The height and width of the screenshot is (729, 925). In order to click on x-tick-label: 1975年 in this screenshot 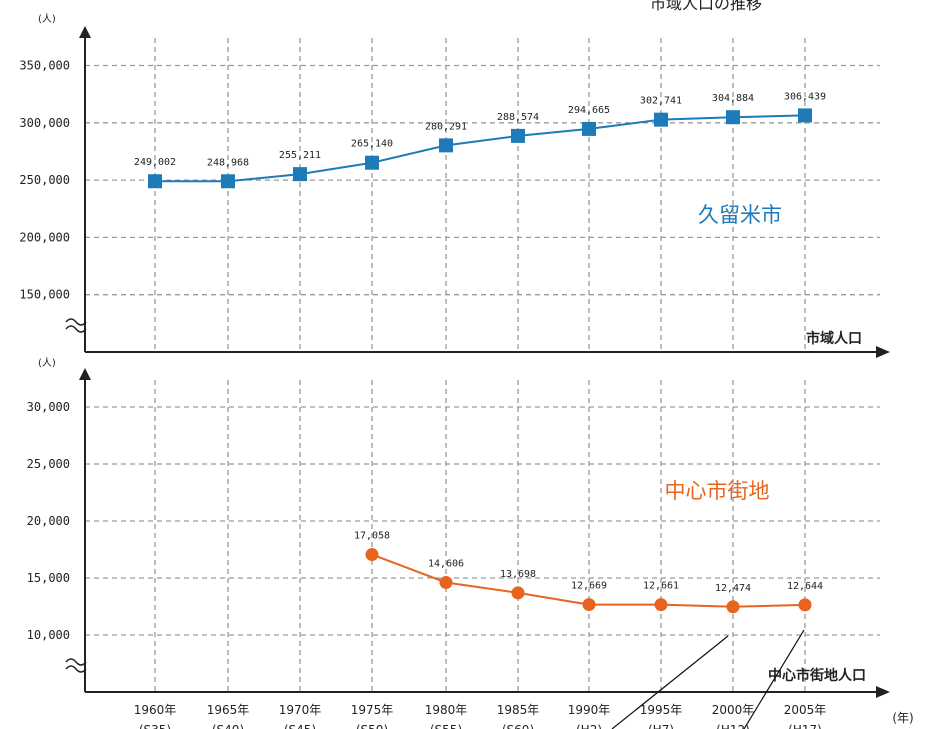, I will do `click(372, 710)`.